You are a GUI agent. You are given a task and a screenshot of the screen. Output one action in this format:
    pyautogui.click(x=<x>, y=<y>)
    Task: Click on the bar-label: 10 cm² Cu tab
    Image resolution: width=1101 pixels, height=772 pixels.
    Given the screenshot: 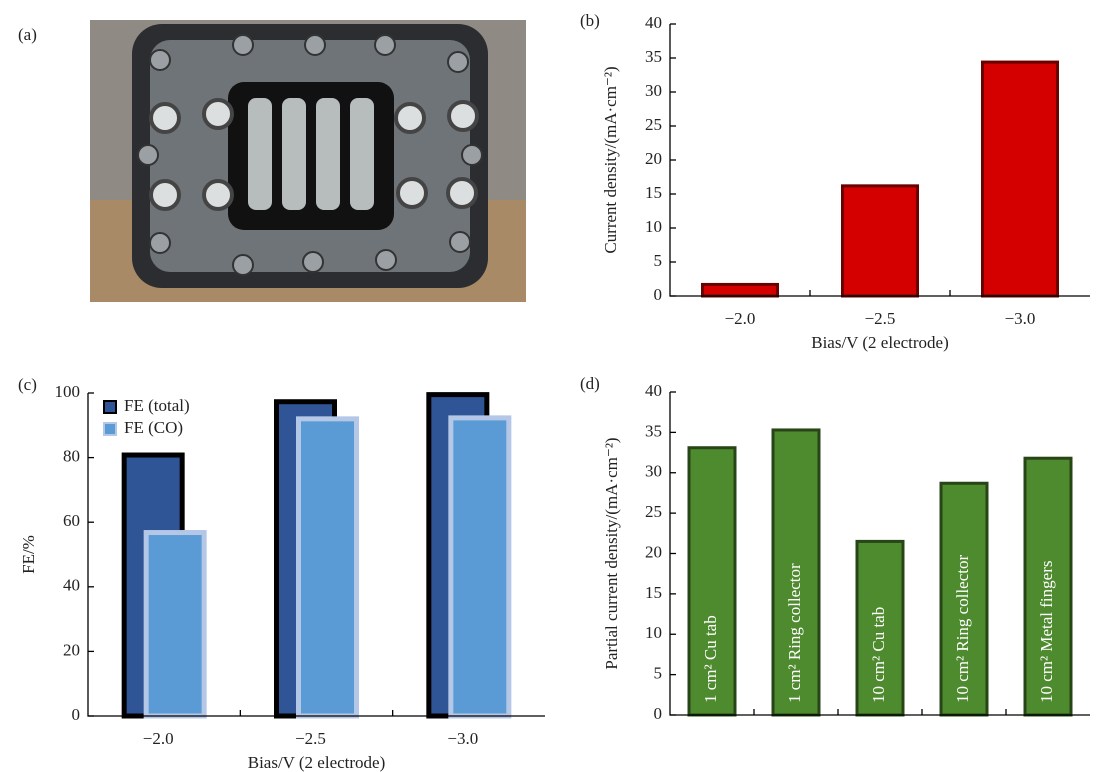 What is the action you would take?
    pyautogui.click(x=878, y=655)
    